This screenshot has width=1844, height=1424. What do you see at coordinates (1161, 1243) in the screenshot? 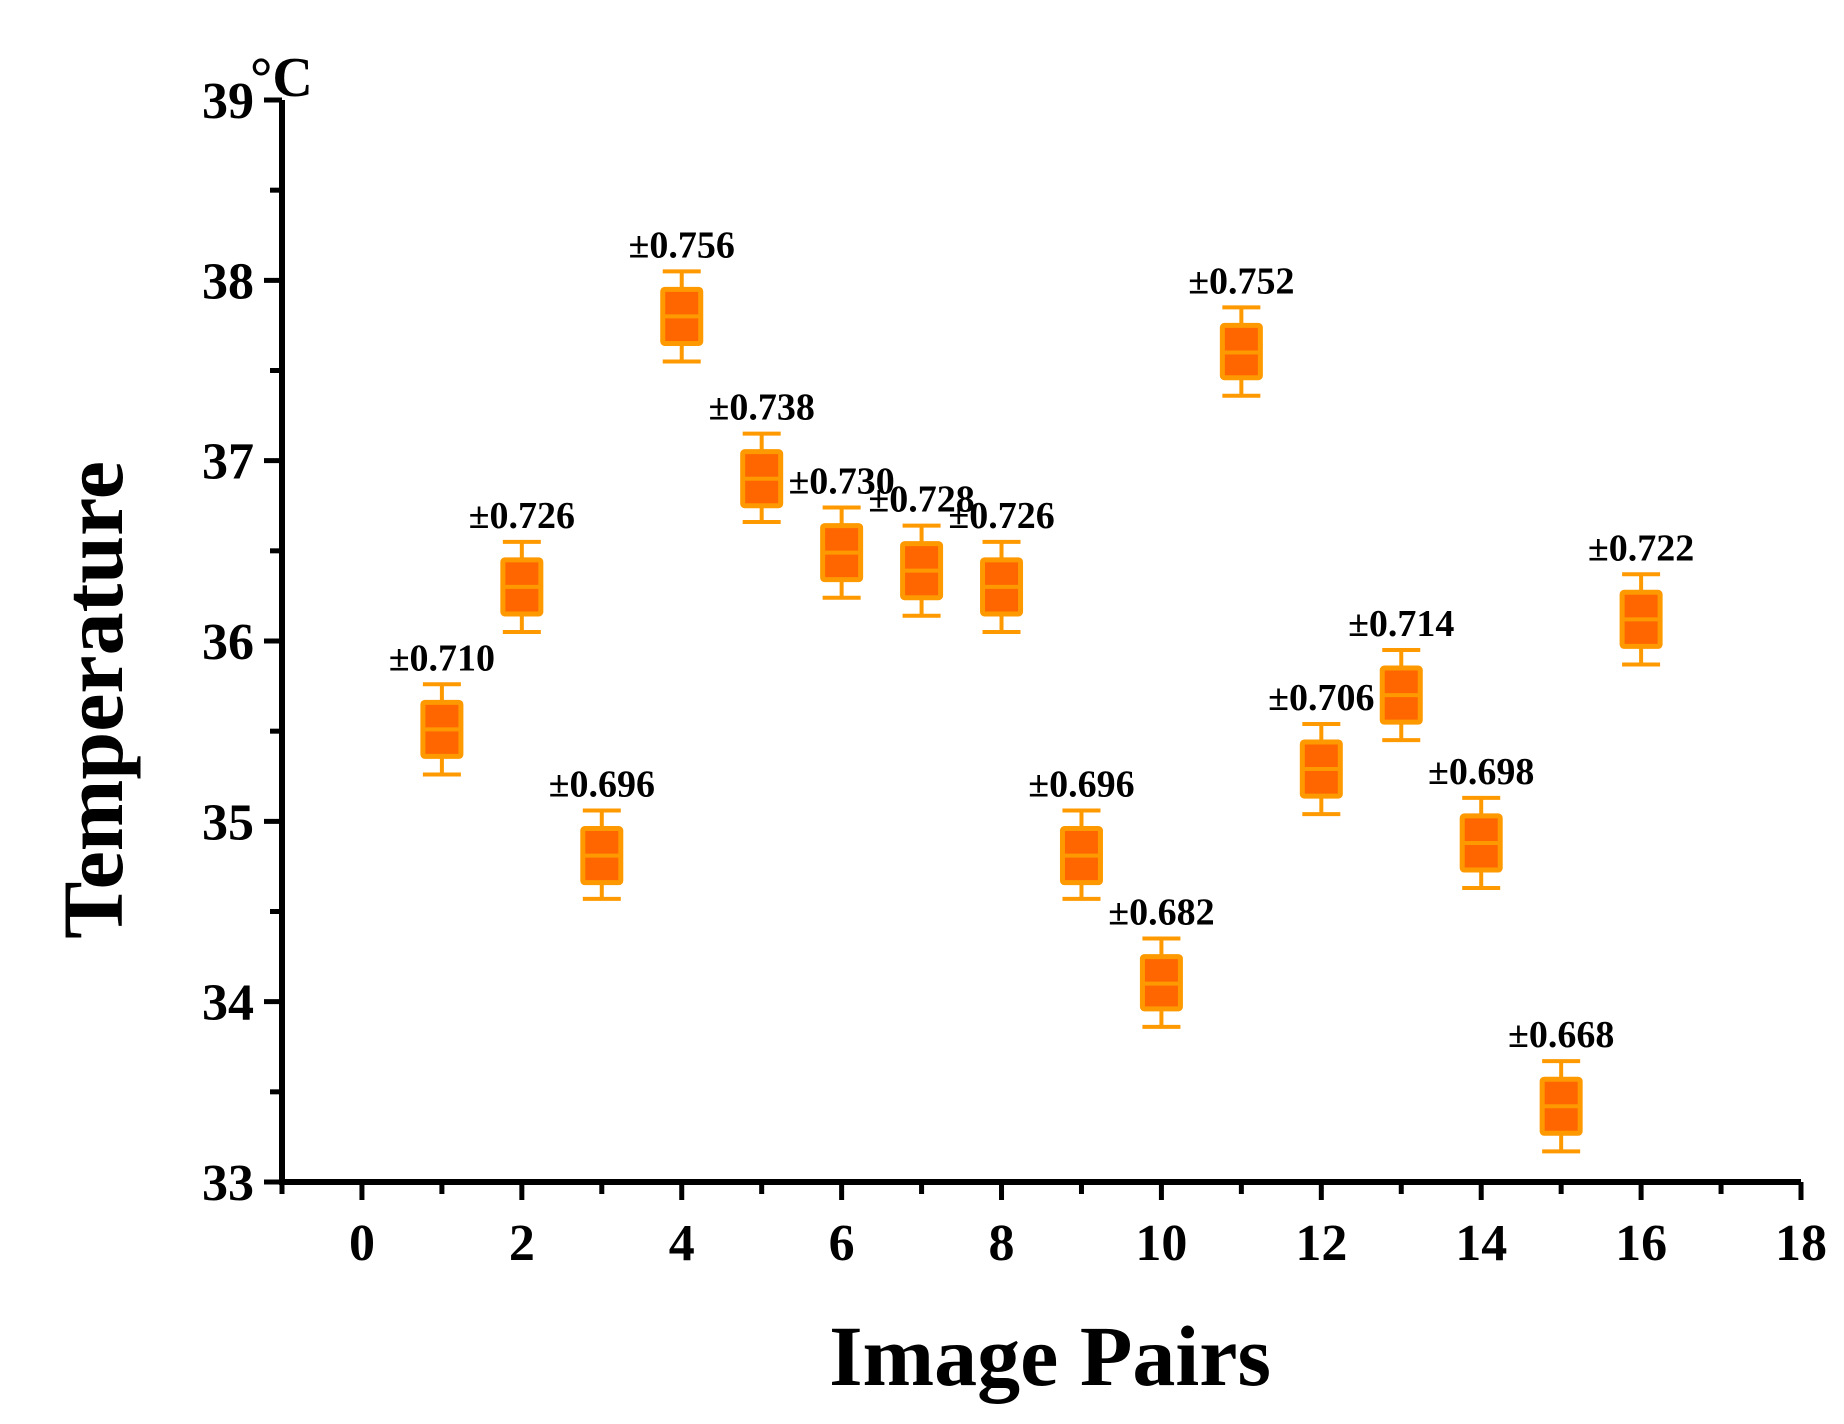
I see `x-tick-label: 10` at bounding box center [1161, 1243].